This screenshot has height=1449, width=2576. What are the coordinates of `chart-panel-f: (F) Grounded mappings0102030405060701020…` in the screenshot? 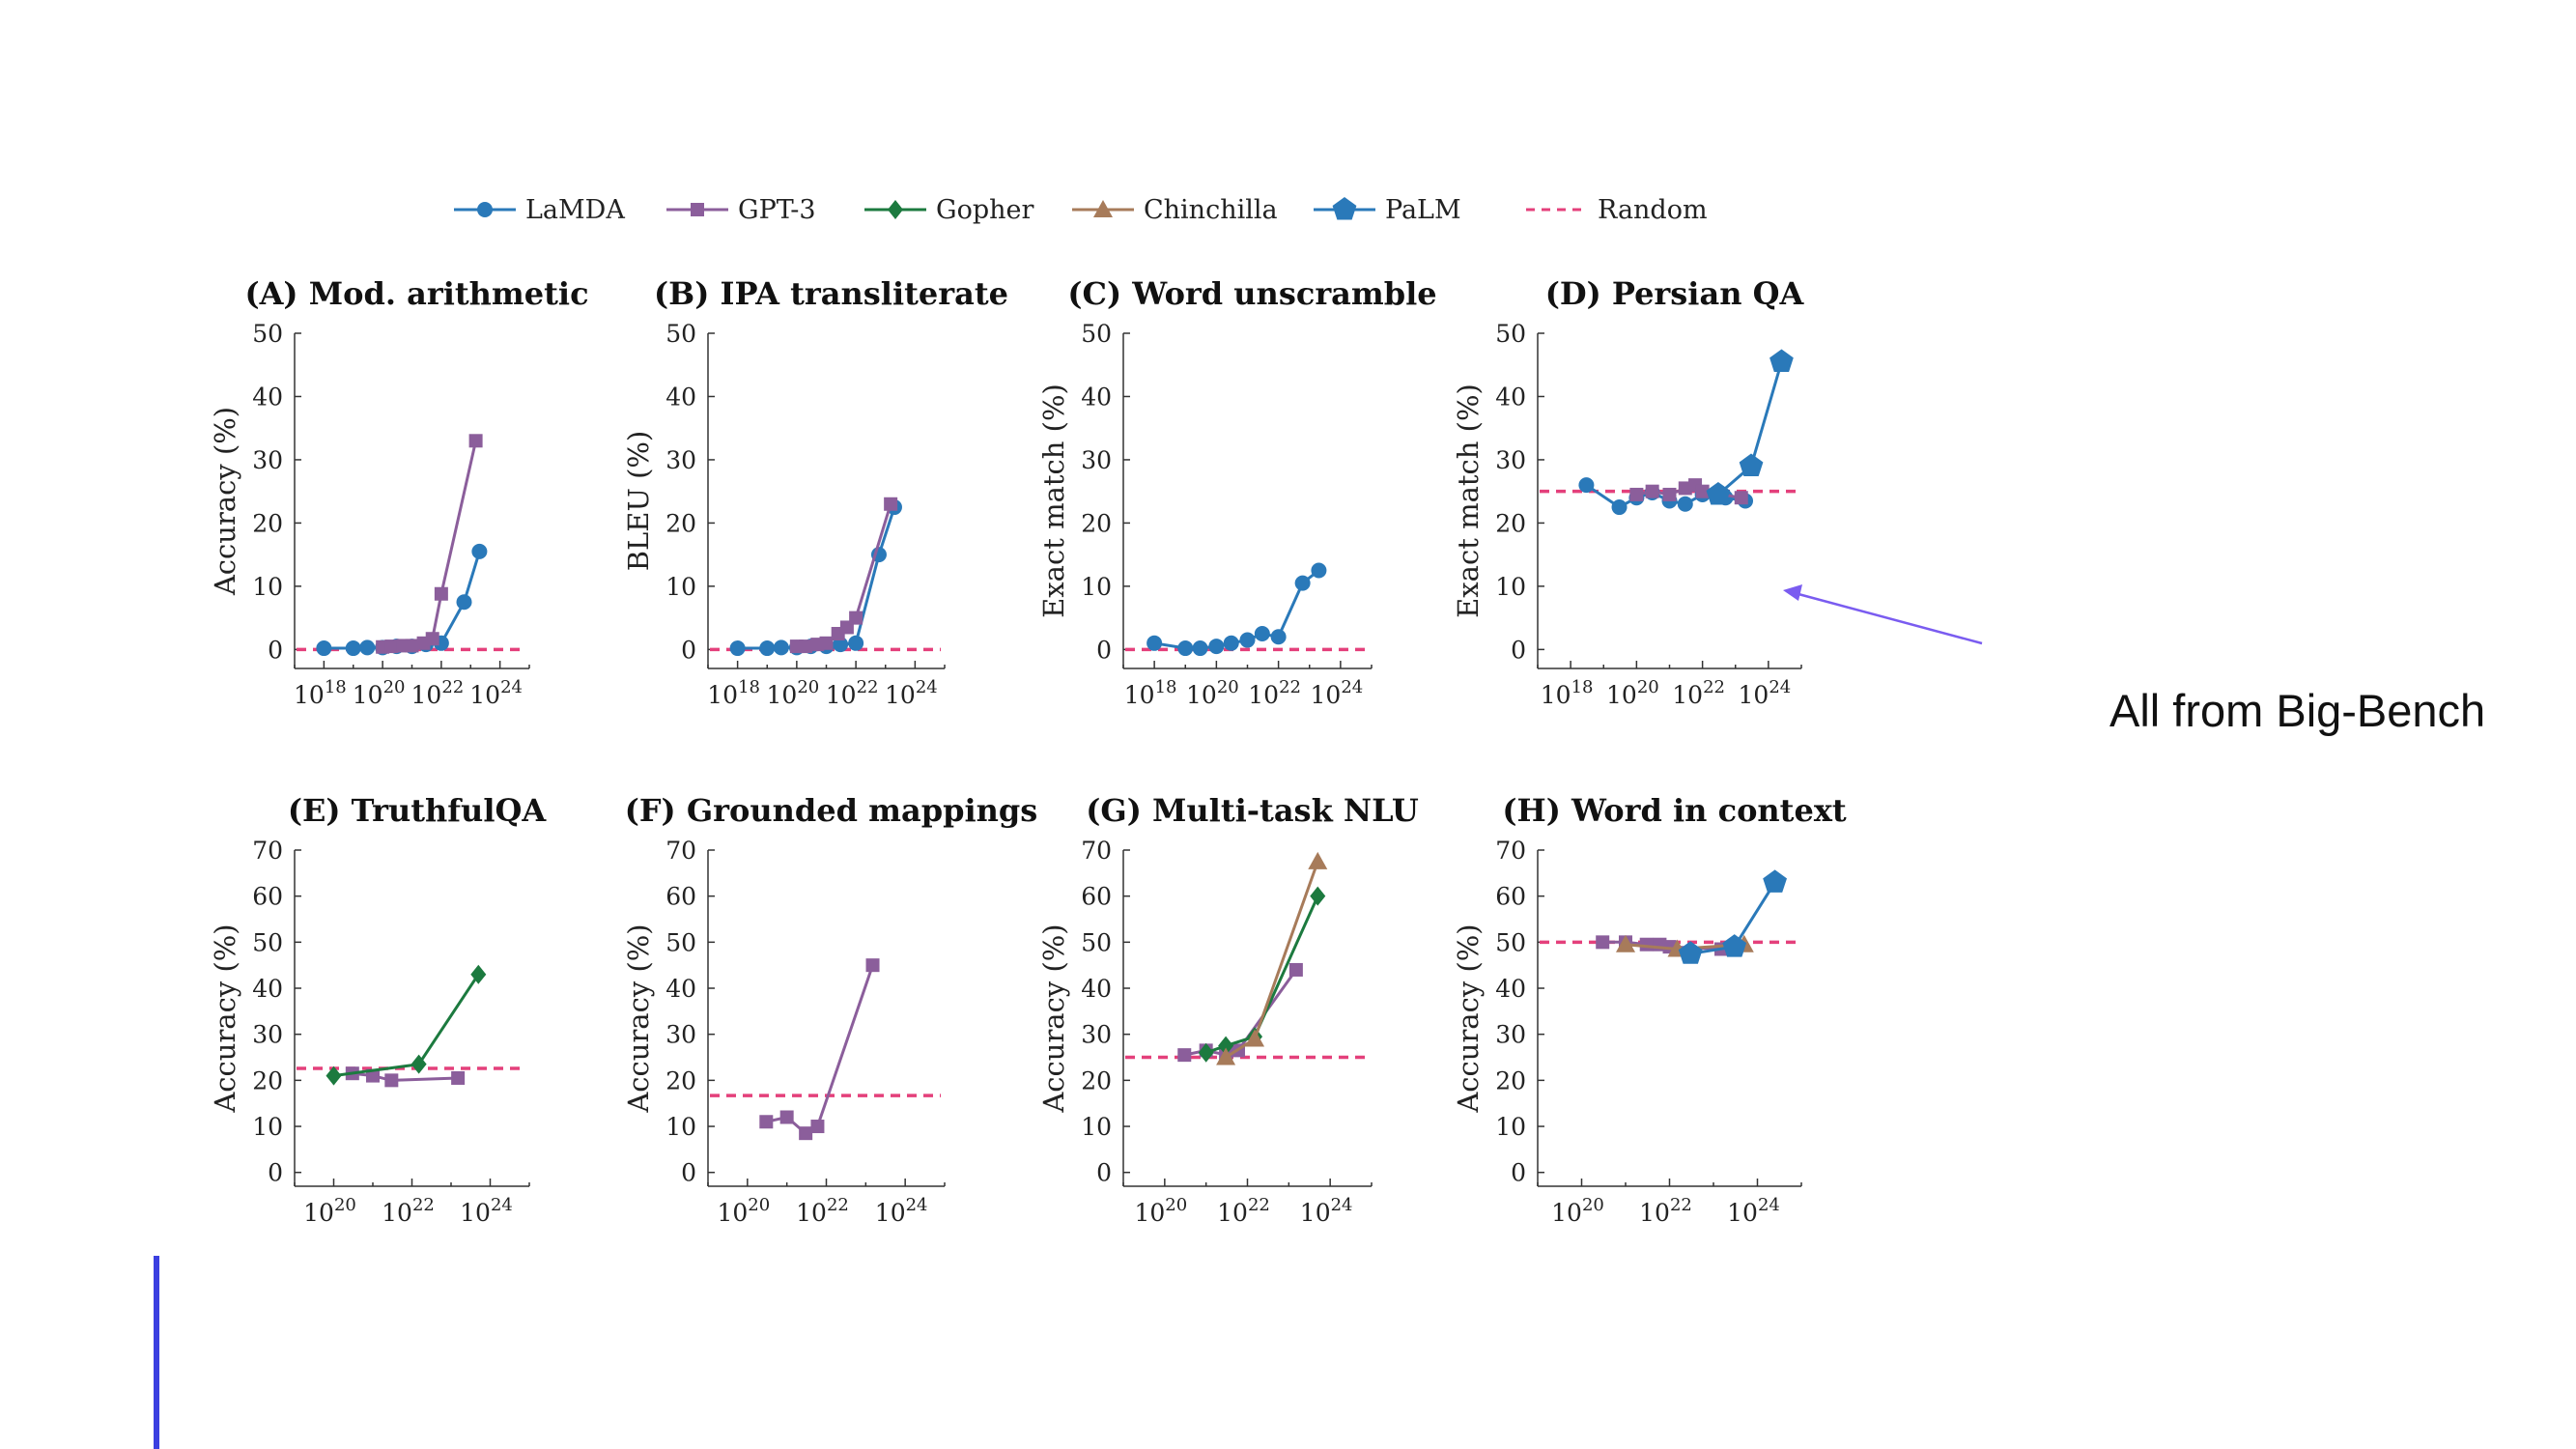 It's located at (829, 1009).